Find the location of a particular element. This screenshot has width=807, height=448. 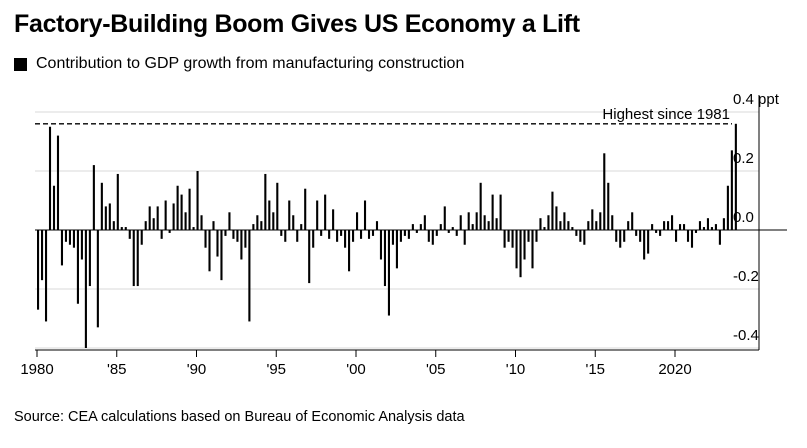

reference-line-label: Highest since 1981 is located at coordinates (666, 114).